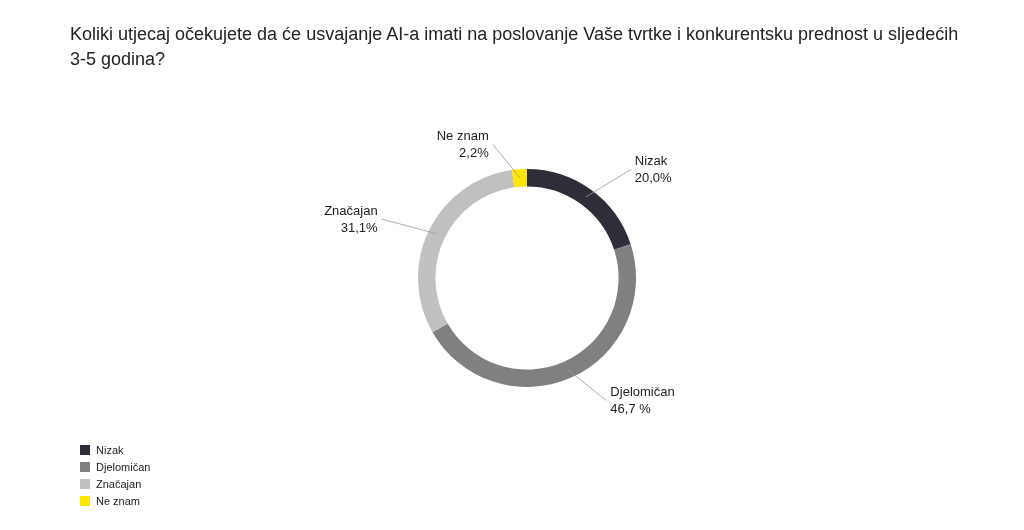  Describe the element at coordinates (110, 449) in the screenshot. I see `legend-label: Nizak` at that location.